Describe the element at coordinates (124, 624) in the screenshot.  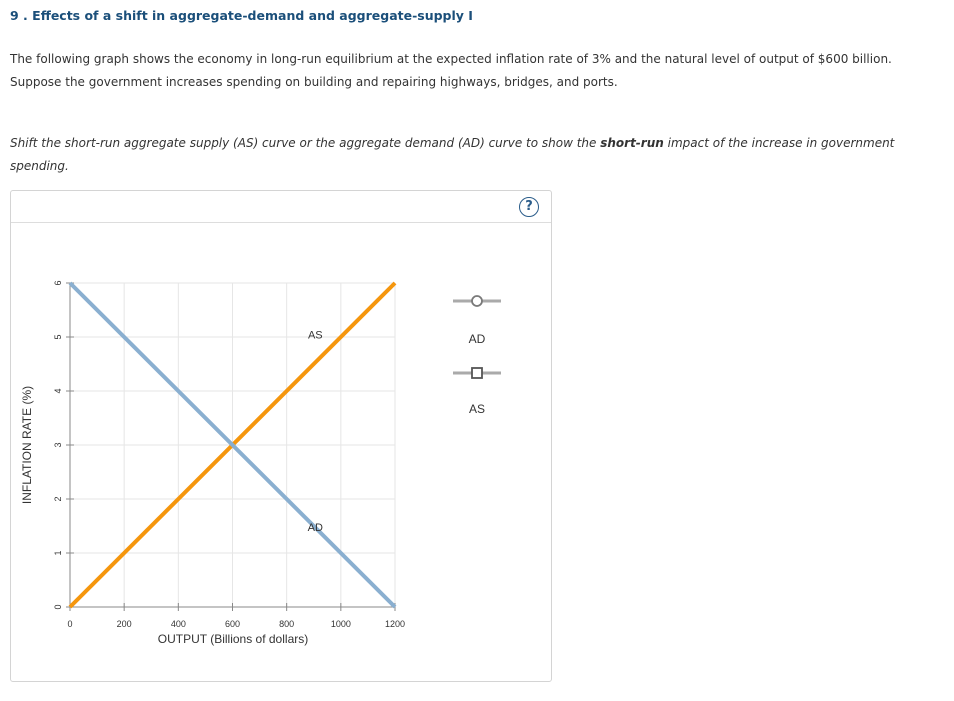
I see `x-tick-label: 200` at that location.